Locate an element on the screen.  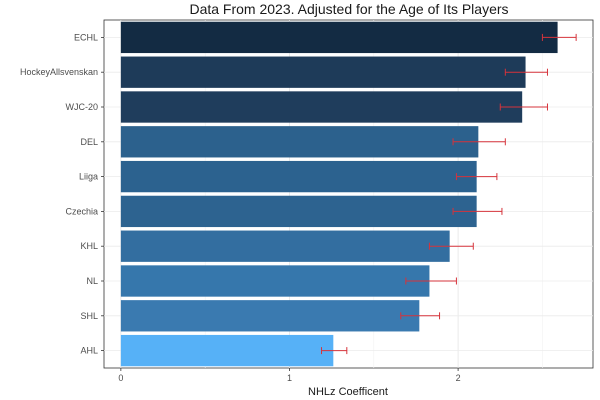
bar-del is located at coordinates (299, 142).